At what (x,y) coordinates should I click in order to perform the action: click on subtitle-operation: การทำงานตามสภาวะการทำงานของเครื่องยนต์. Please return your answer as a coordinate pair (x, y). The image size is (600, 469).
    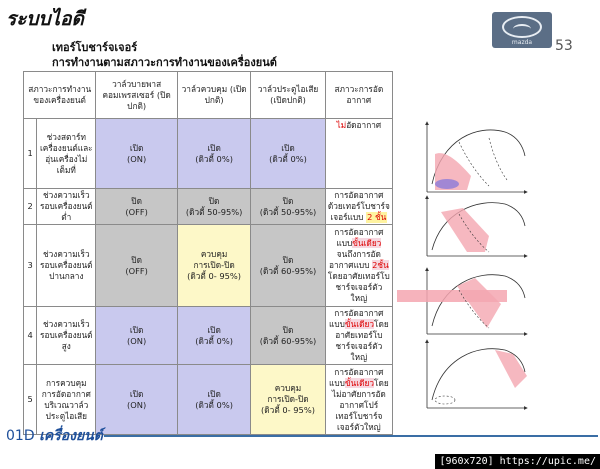
    Looking at the image, I should click on (164, 62).